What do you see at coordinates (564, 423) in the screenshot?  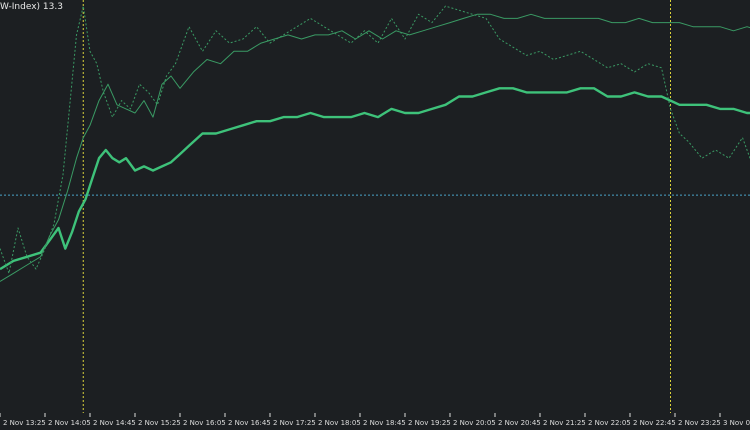 I see `x-tick-label: 2 Nov 21:25` at bounding box center [564, 423].